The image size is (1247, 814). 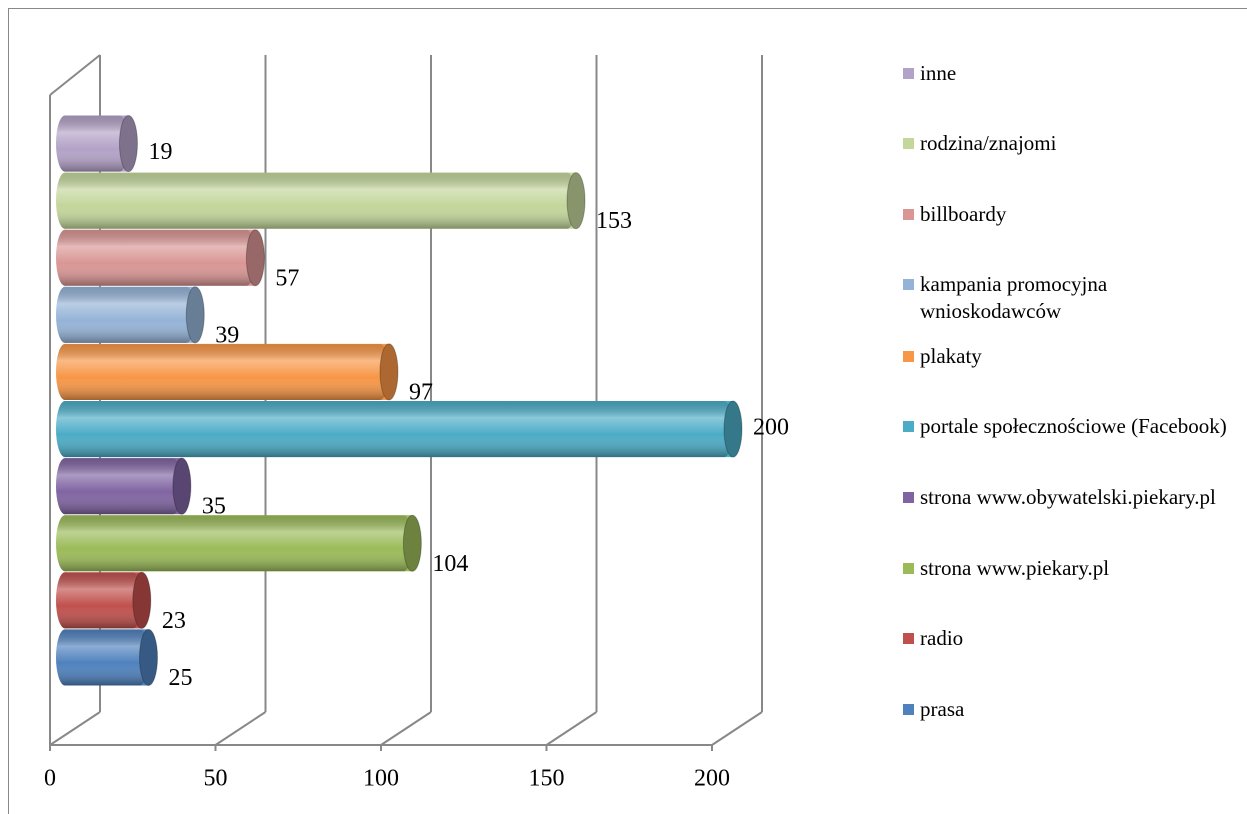 I want to click on legend-label: plakaty, so click(x=951, y=356).